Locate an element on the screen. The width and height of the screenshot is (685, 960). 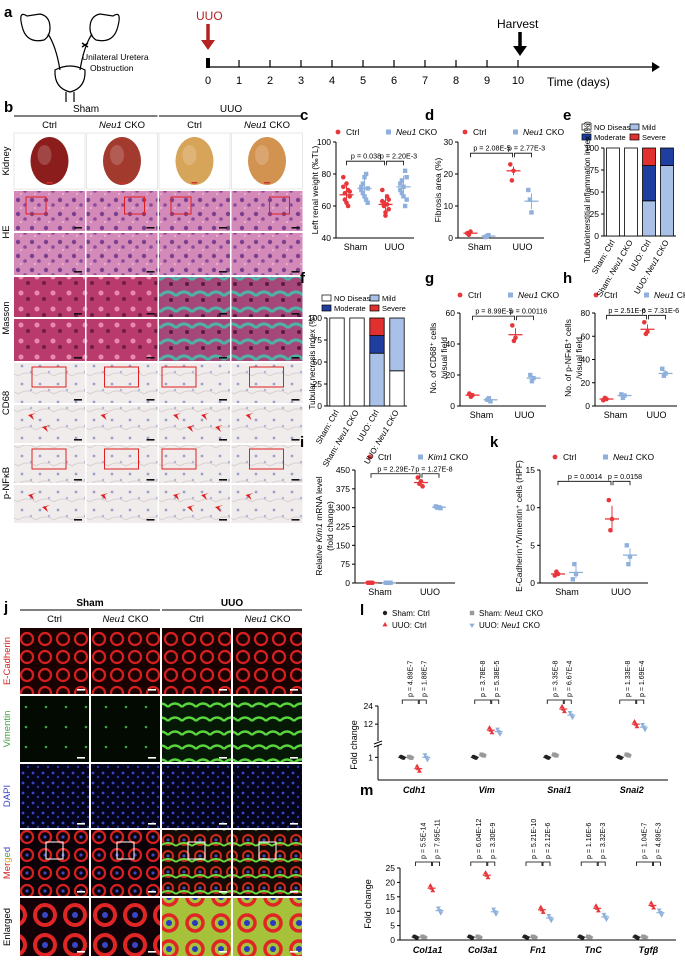
gene-label: Cdh1 is located at coordinates (414, 790).